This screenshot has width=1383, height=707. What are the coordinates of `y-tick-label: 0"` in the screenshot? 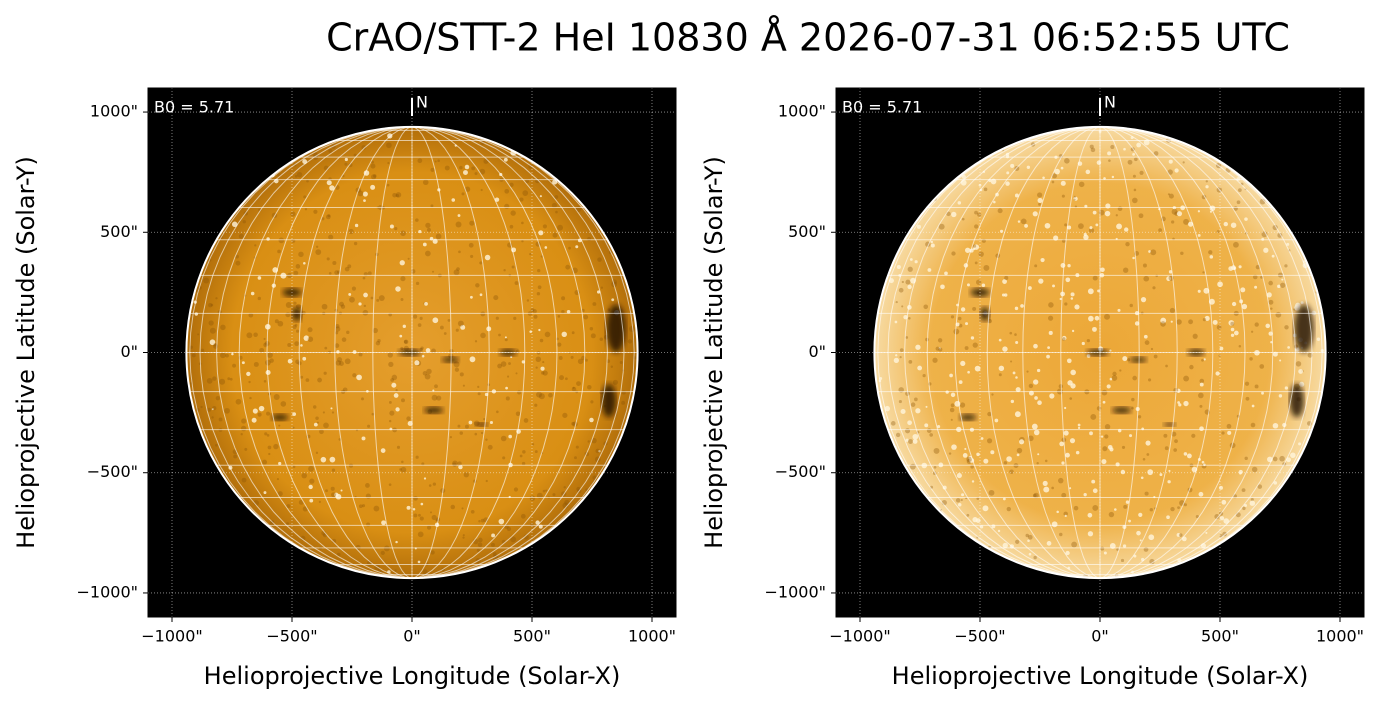 It's located at (817, 351).